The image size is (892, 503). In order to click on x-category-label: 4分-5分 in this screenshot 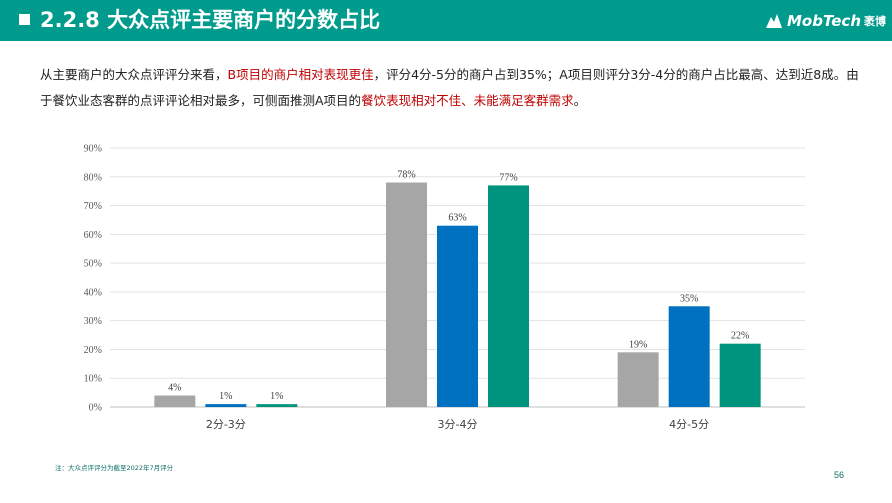, I will do `click(689, 424)`.